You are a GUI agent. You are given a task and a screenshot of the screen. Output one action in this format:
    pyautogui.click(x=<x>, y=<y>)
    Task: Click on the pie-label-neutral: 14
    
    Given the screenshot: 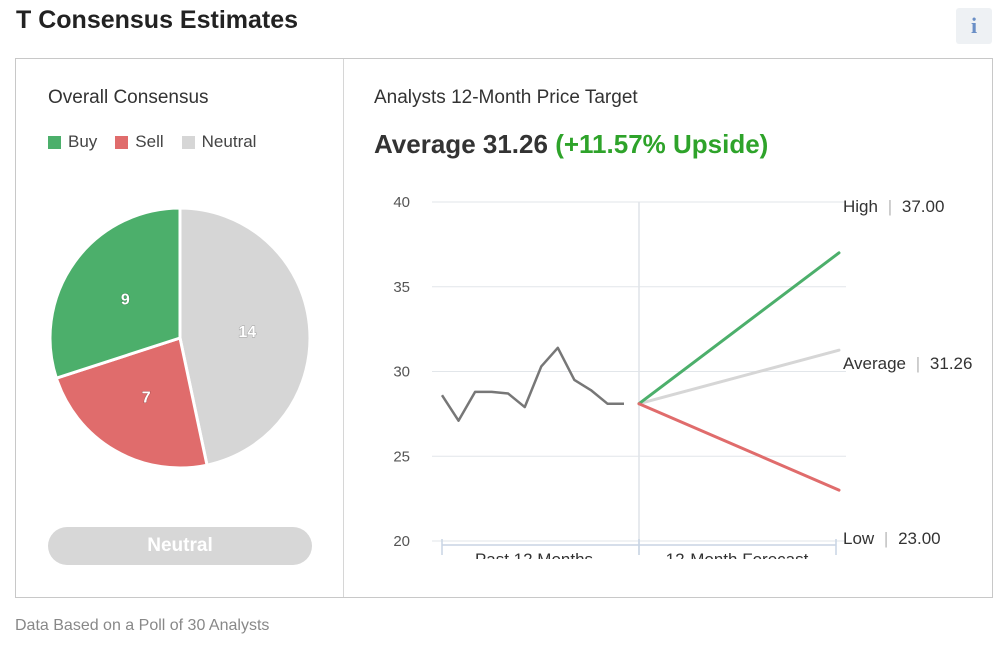 What is the action you would take?
    pyautogui.click(x=247, y=332)
    